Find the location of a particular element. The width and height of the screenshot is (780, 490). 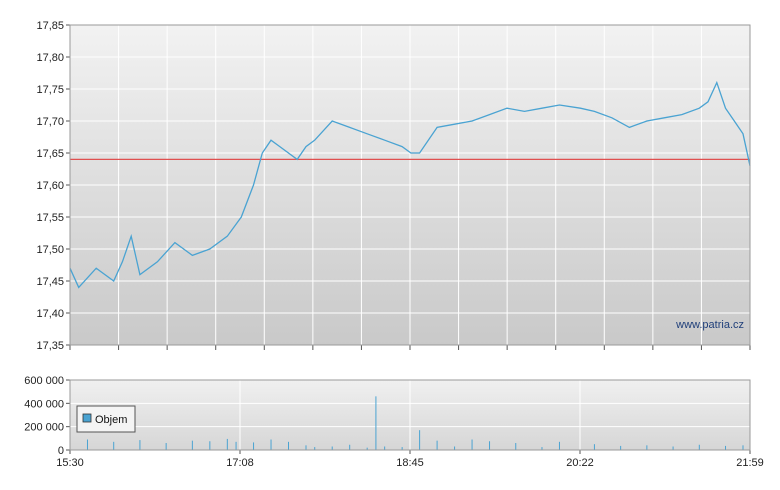

price-y-tick-label: 17,45 is located at coordinates (50, 282).